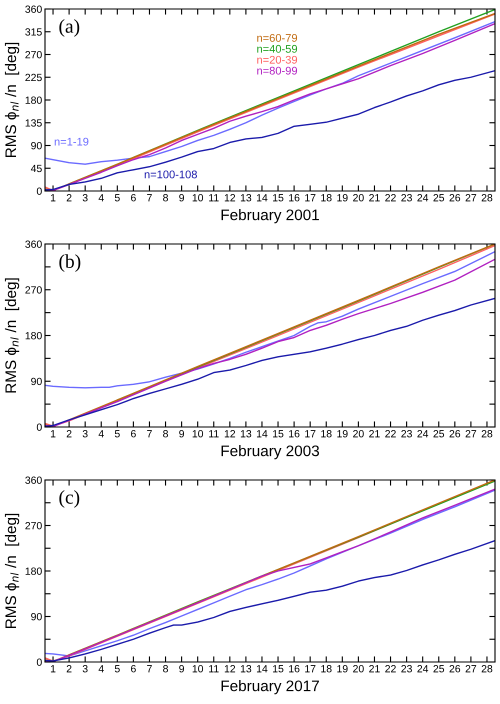 The image size is (500, 704). I want to click on series-label: n=100-108, so click(170, 174).